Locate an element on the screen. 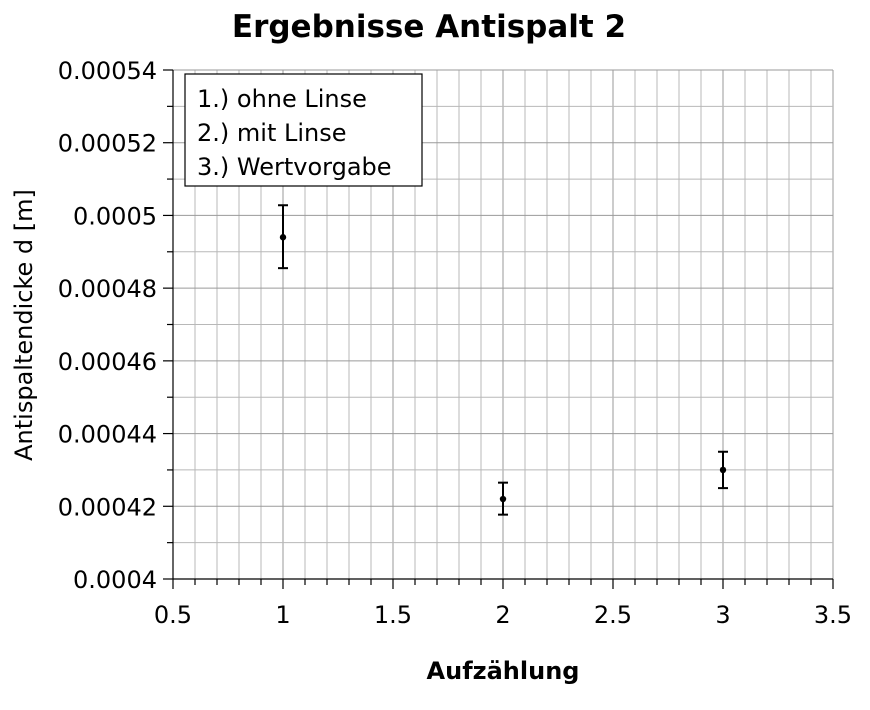 The height and width of the screenshot is (710, 870). legend-box is located at coordinates (303, 130).